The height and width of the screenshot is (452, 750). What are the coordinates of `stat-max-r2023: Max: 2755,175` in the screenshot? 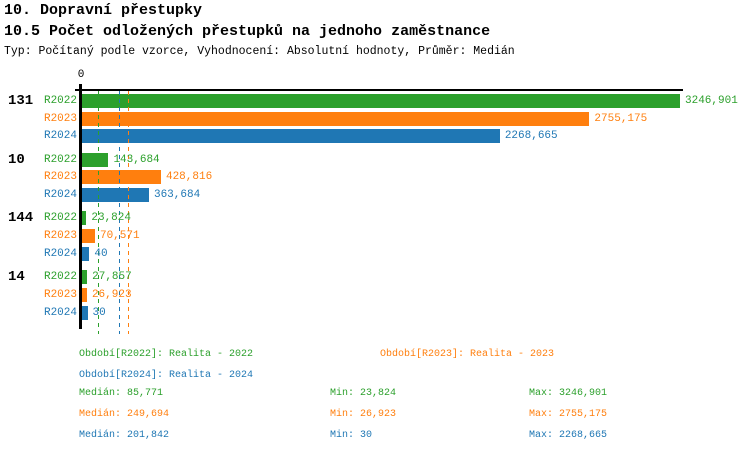 It's located at (568, 414).